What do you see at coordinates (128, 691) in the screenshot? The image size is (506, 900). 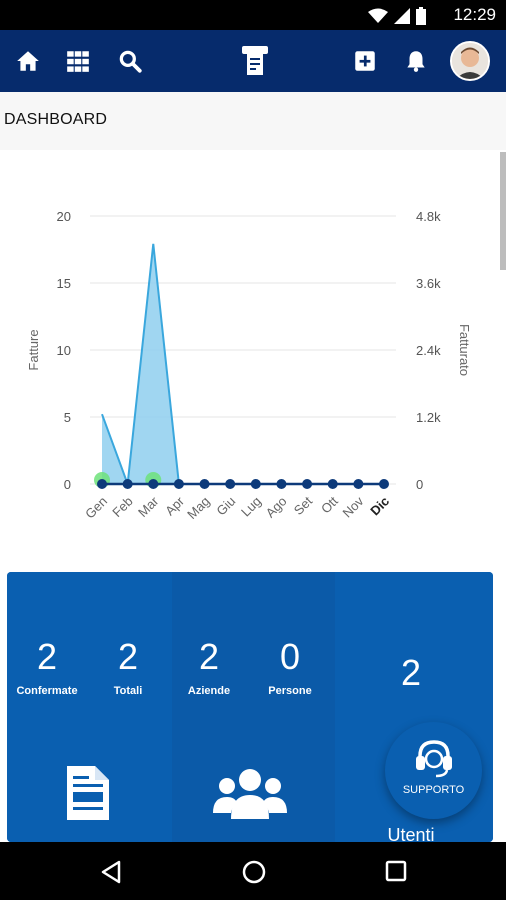 I see `stat-label-totali: Totali` at bounding box center [128, 691].